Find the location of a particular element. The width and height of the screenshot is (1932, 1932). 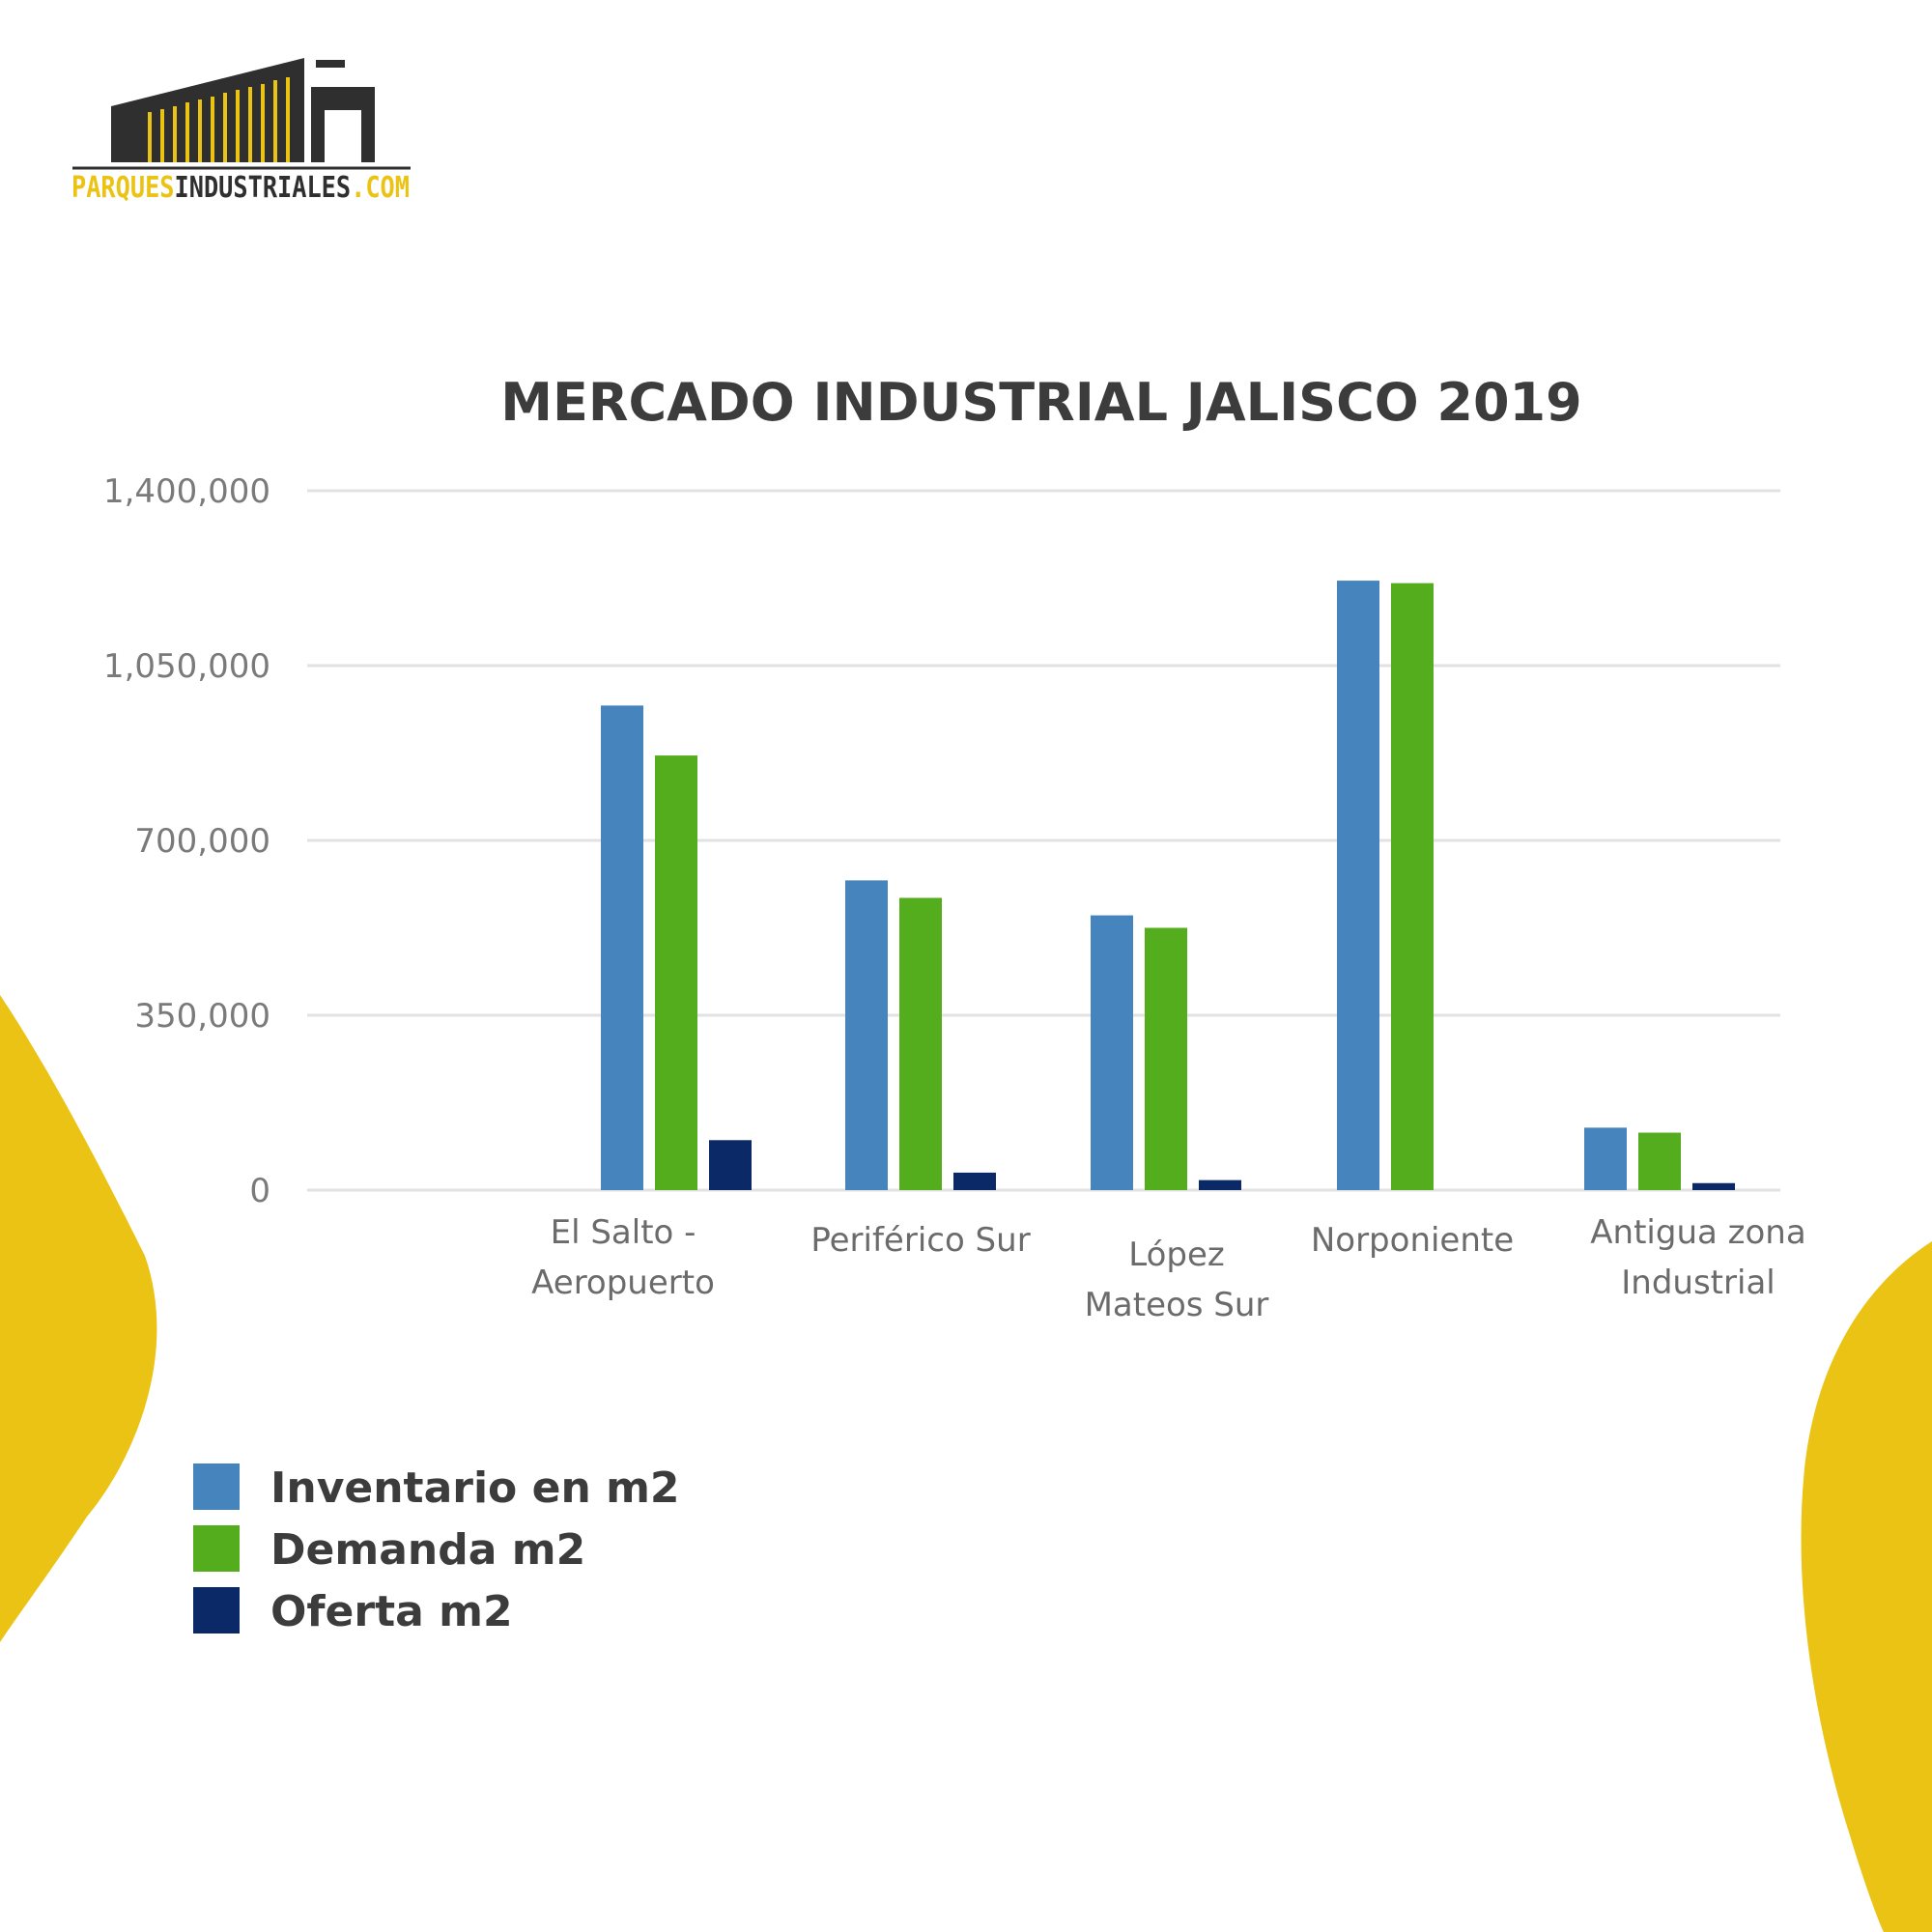

logo-building-icon is located at coordinates (207, 110).